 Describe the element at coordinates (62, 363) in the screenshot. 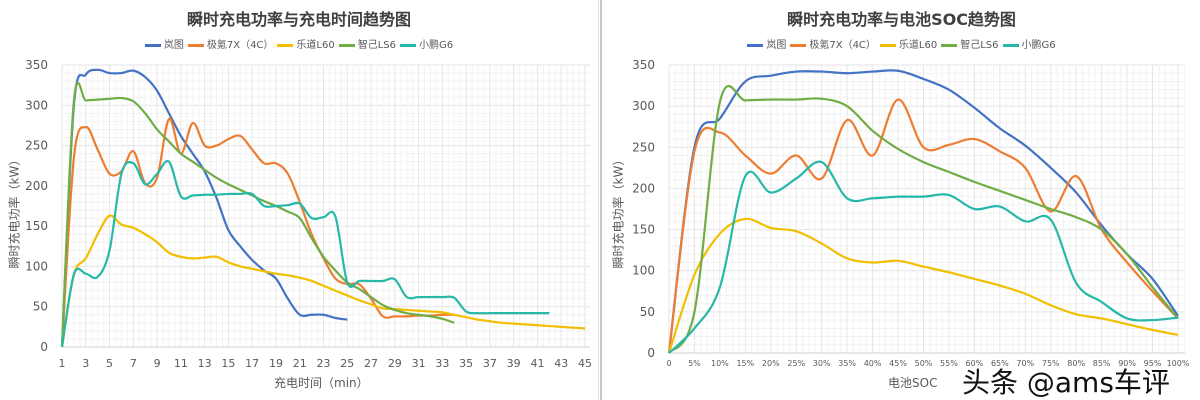

I see `x-tick-label: 1` at that location.